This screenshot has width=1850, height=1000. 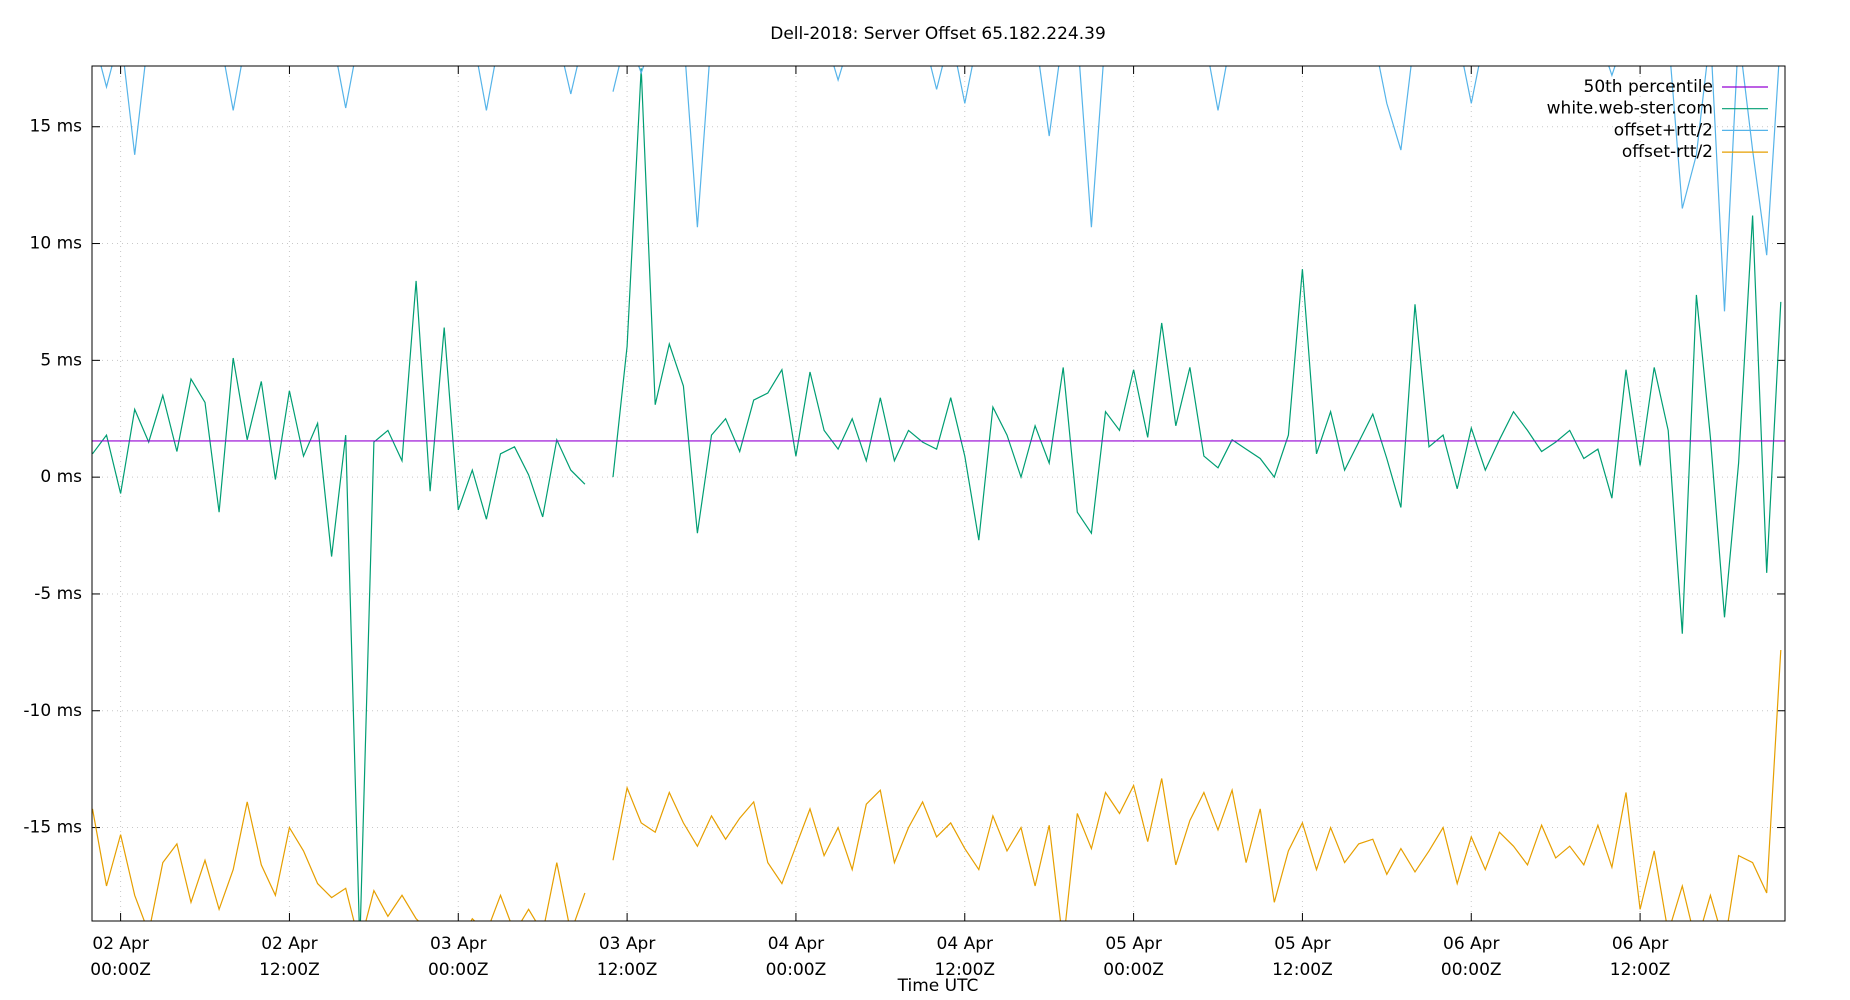 I want to click on y-tick-label: 0 ms, so click(x=61, y=477).